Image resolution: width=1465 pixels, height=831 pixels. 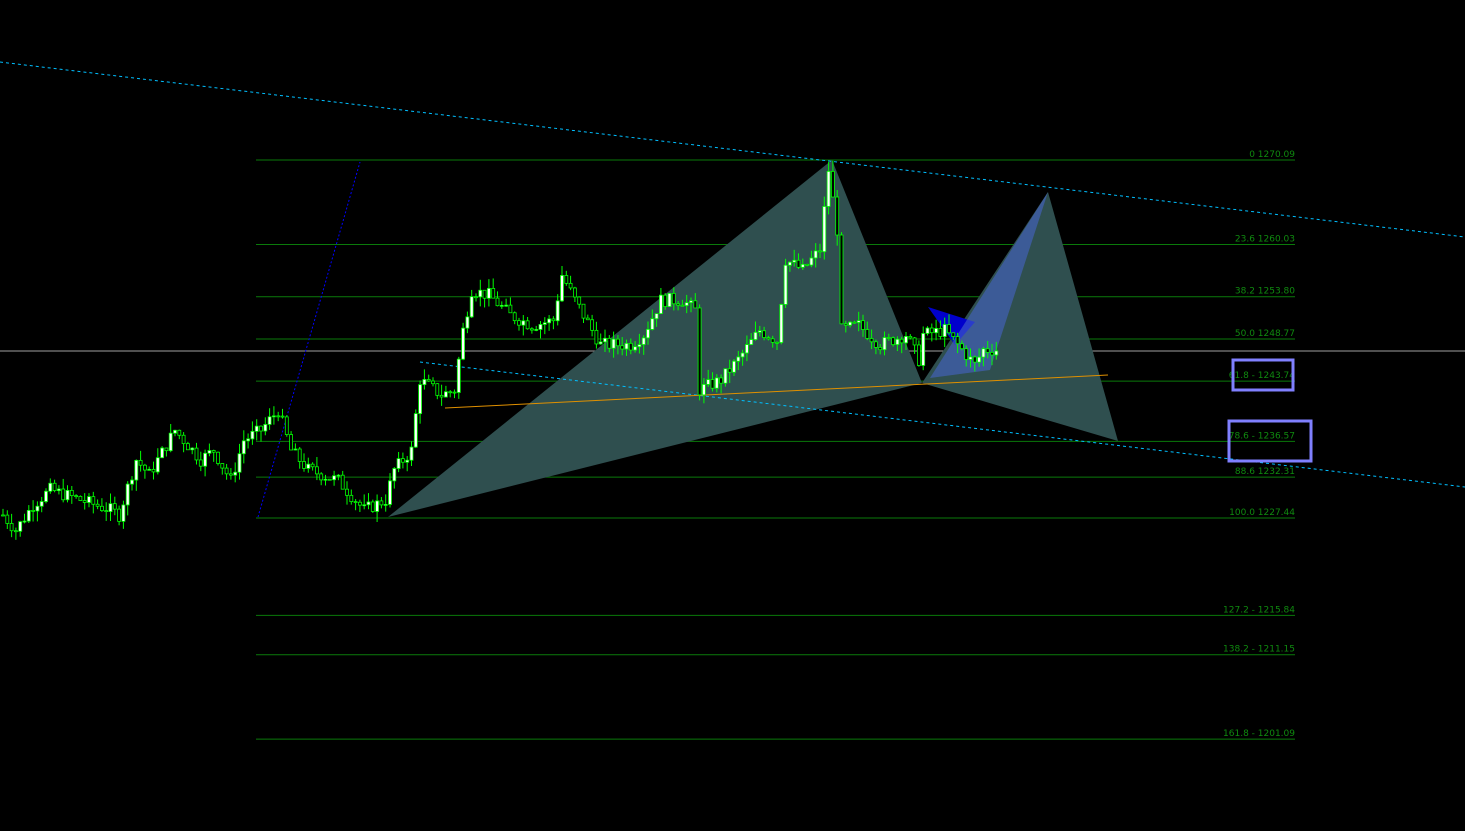 I want to click on fib-label-100.0: 100.0 1227.44, so click(x=1262, y=513).